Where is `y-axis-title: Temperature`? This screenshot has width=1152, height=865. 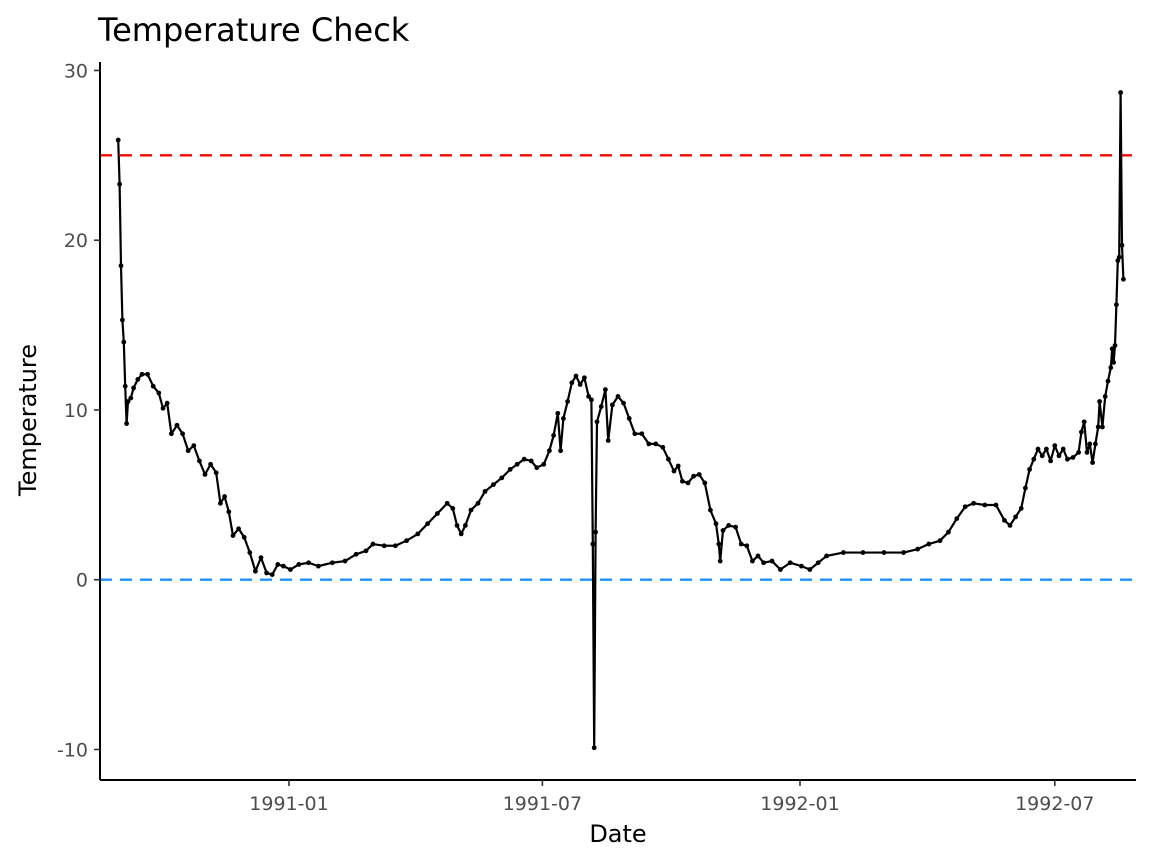
y-axis-title: Temperature is located at coordinates (28, 420).